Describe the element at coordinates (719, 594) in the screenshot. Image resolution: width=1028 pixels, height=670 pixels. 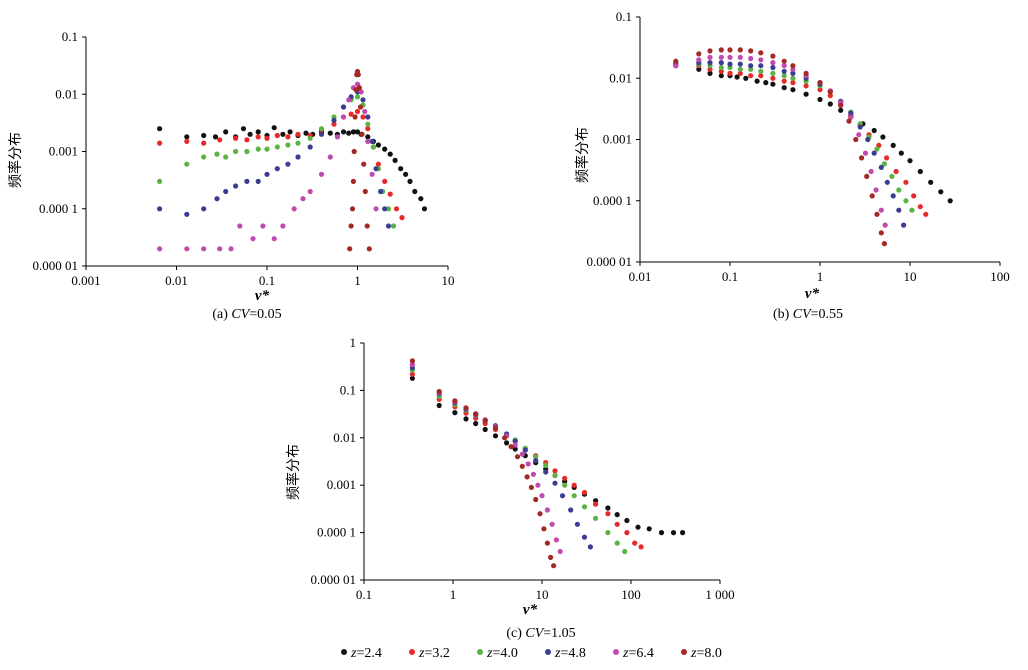
I see `x-tick-label-c: 1 000` at that location.